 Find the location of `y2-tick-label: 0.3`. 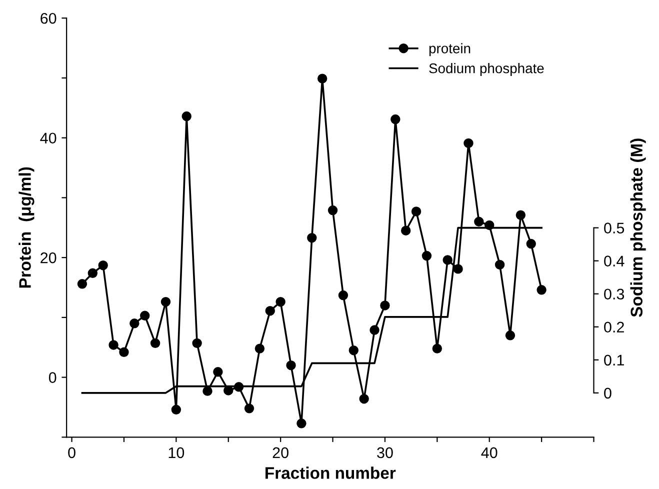

y2-tick-label: 0.3 is located at coordinates (614, 294).